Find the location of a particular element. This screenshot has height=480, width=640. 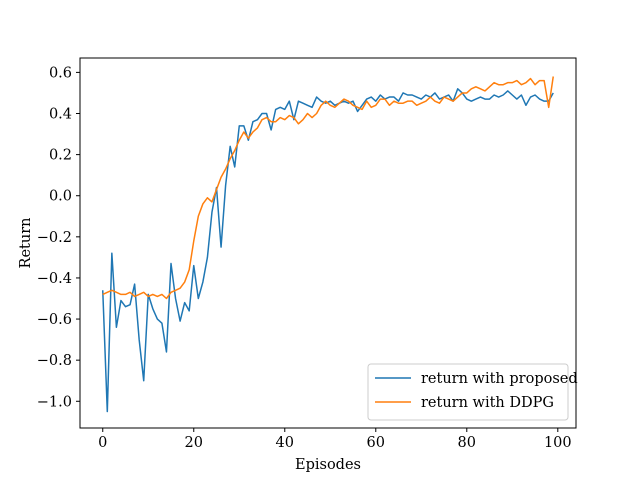

y-tick-label: −0.6 is located at coordinates (54, 320).